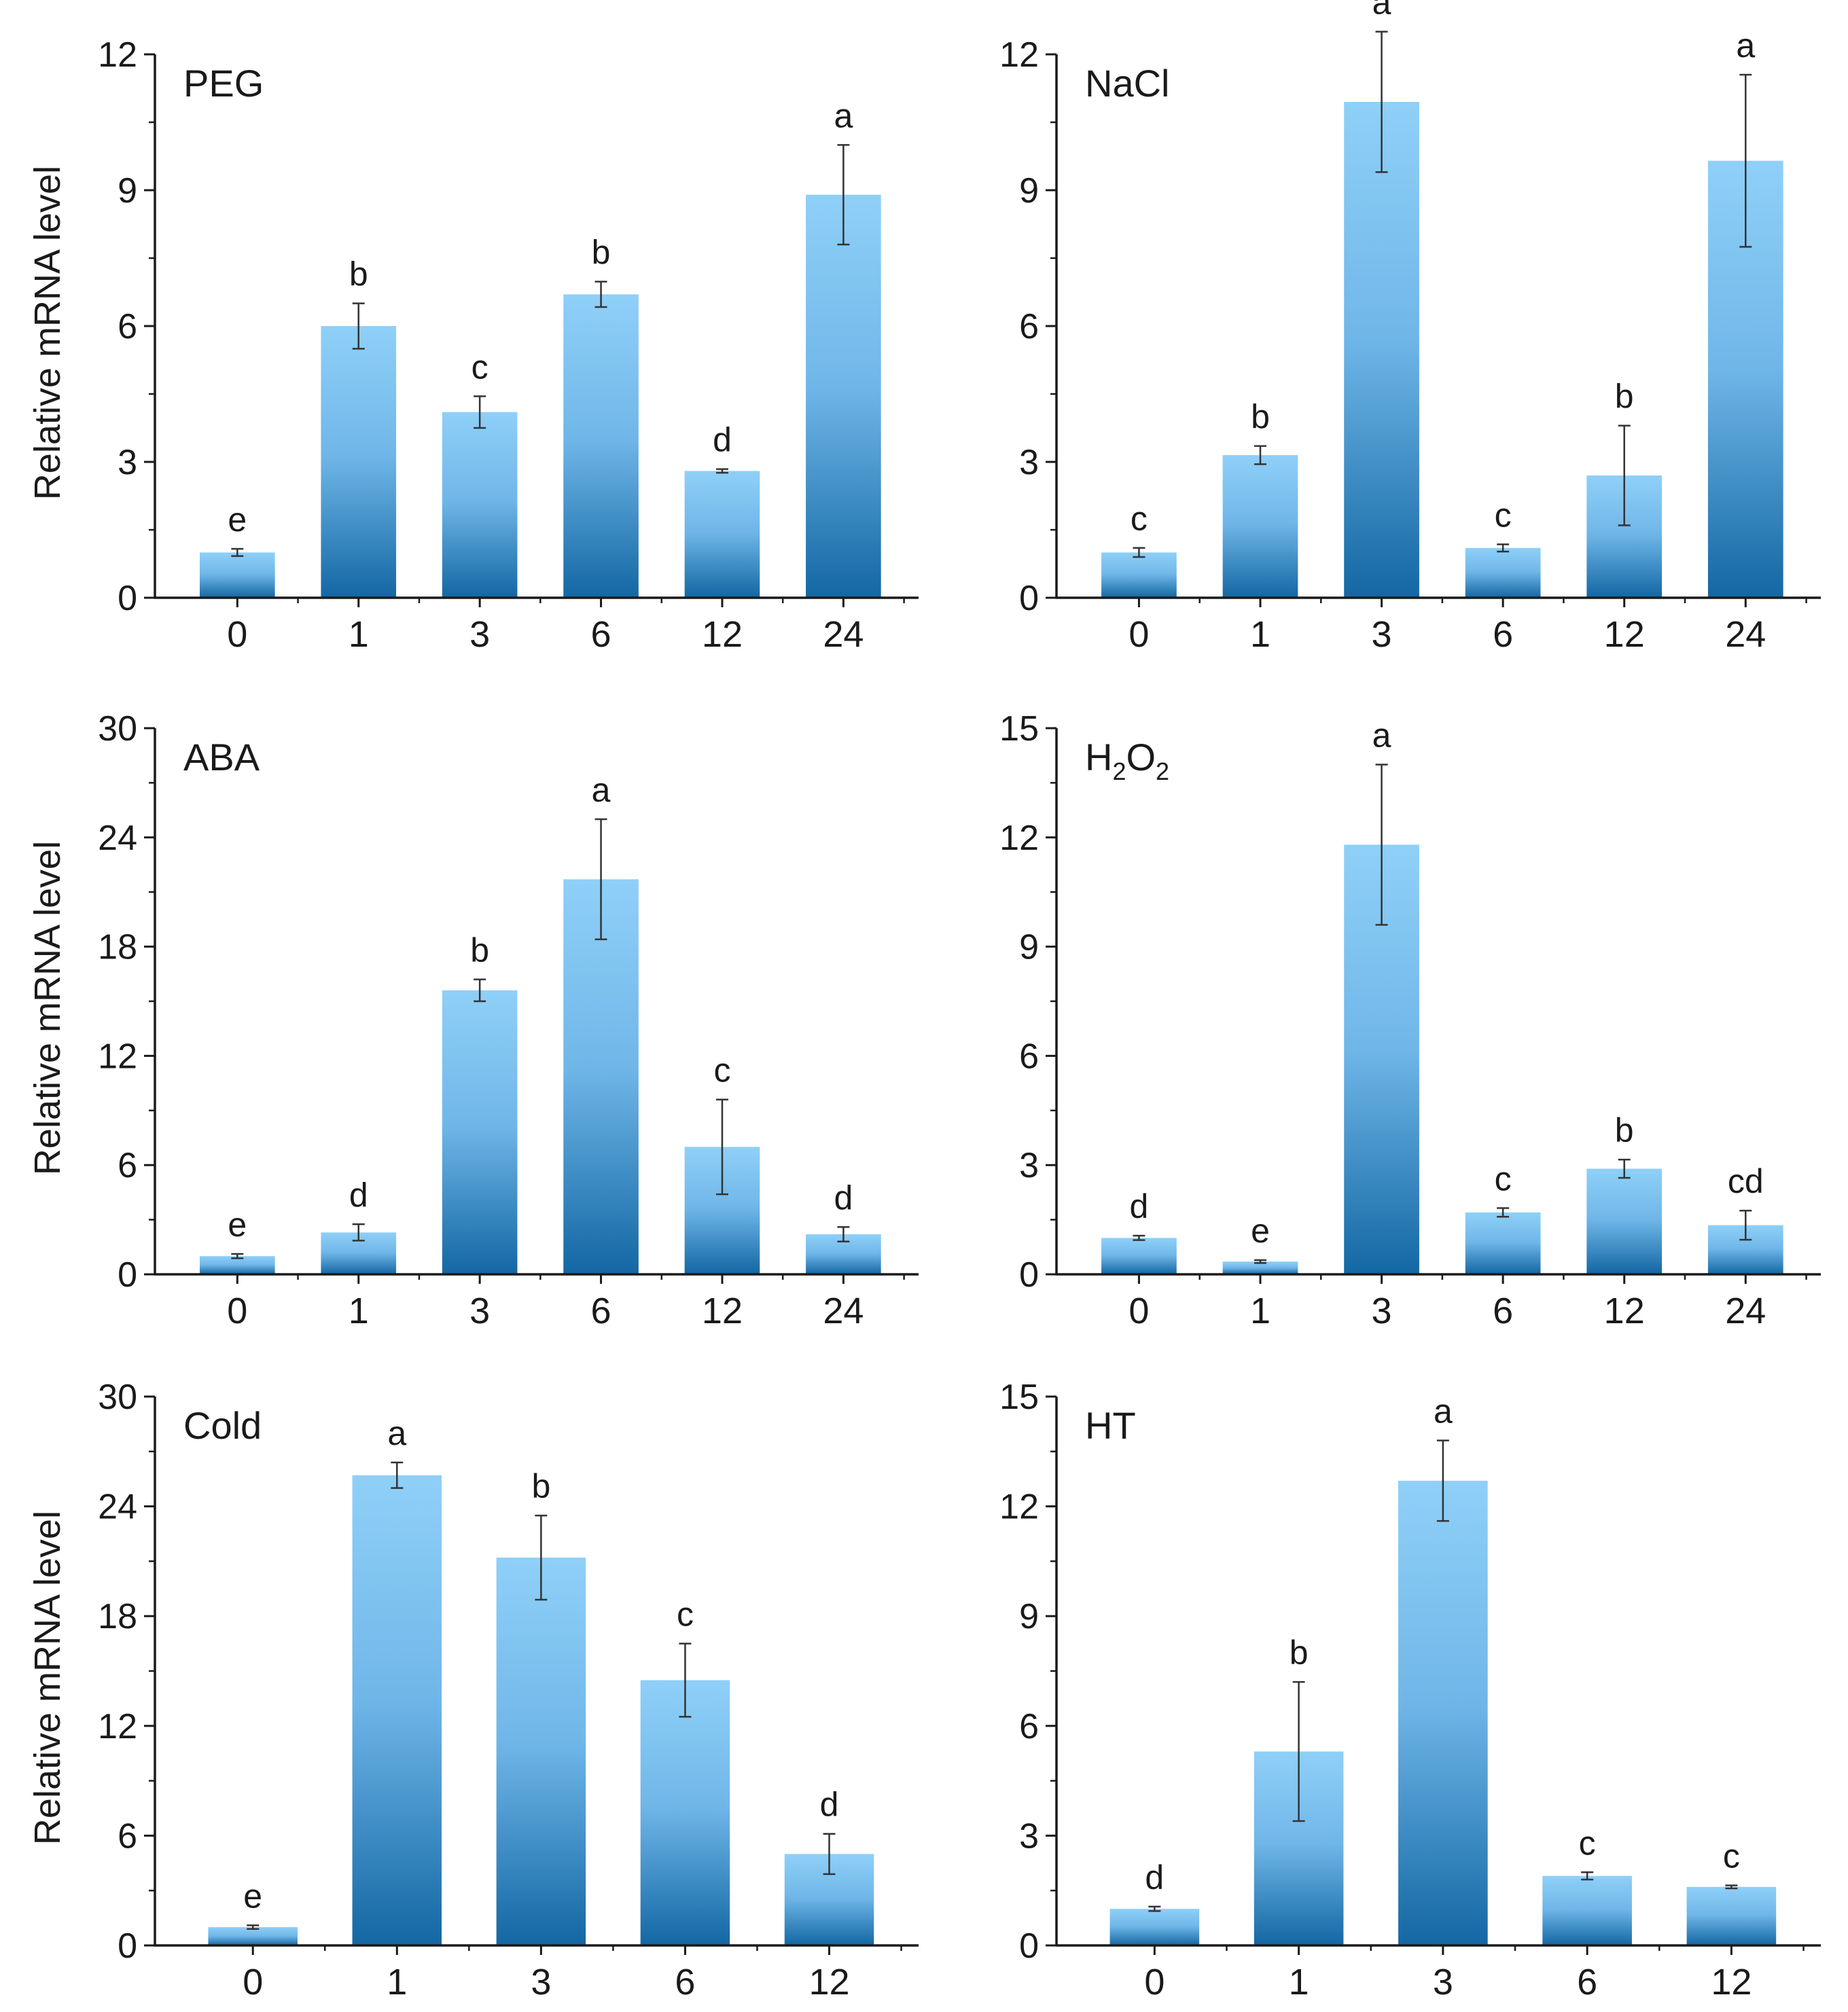 The width and height of the screenshot is (1848, 2012). Describe the element at coordinates (47, 1678) in the screenshot. I see `y-axis-title: Relative mRNA level` at that location.